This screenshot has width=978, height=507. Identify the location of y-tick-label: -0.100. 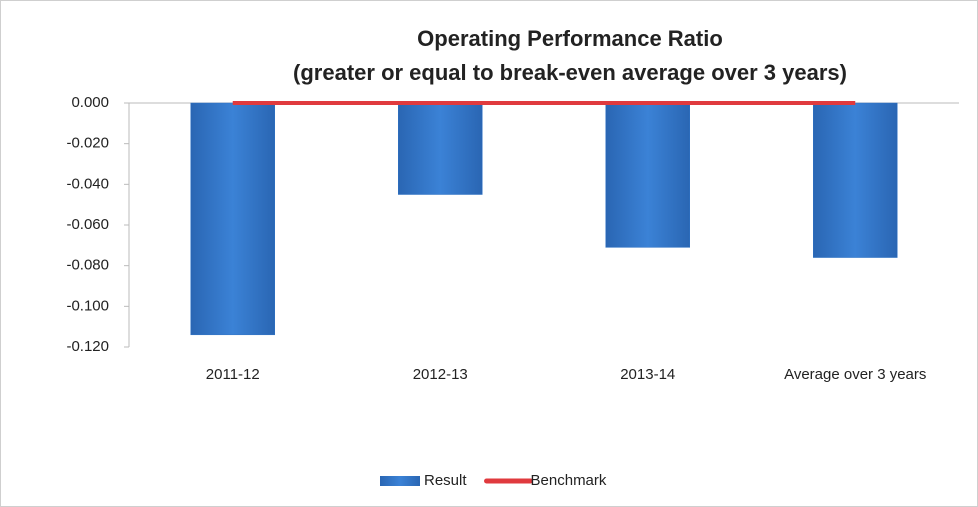
(87, 305).